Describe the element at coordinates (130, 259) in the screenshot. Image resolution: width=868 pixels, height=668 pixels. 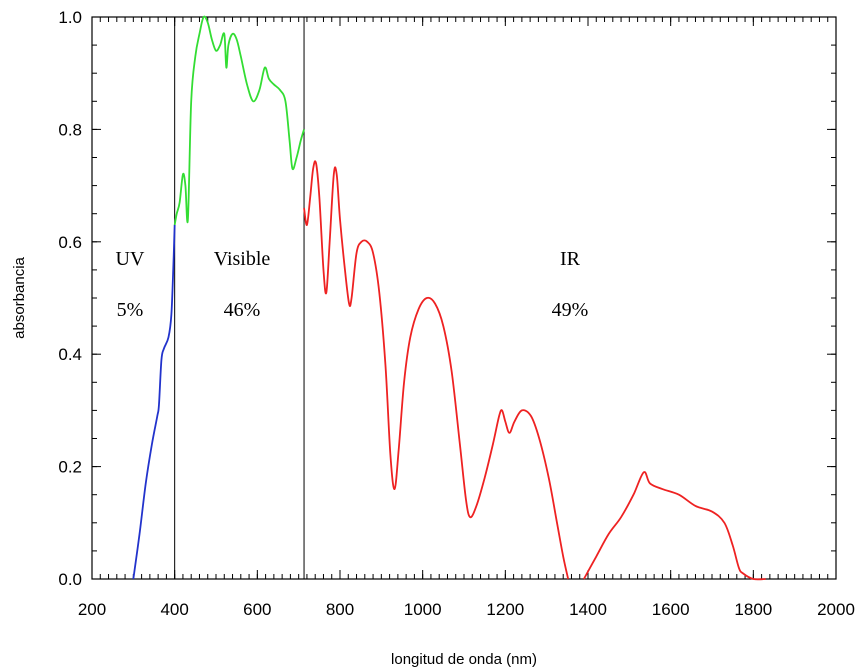
I see `region-label-uv: UV` at that location.